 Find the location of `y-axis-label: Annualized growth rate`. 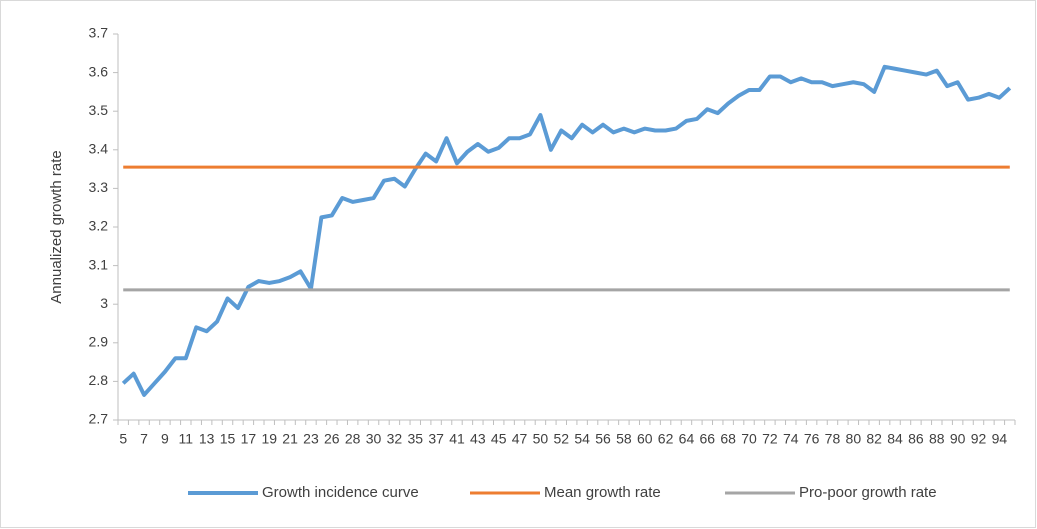

y-axis-label: Annualized growth rate is located at coordinates (56, 226).